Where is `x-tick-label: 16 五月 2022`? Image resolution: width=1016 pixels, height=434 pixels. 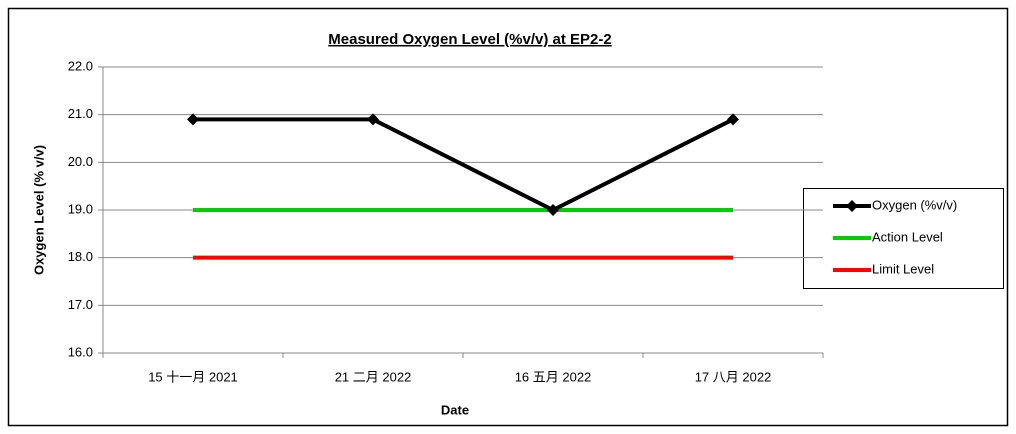 x-tick-label: 16 五月 2022 is located at coordinates (553, 376).